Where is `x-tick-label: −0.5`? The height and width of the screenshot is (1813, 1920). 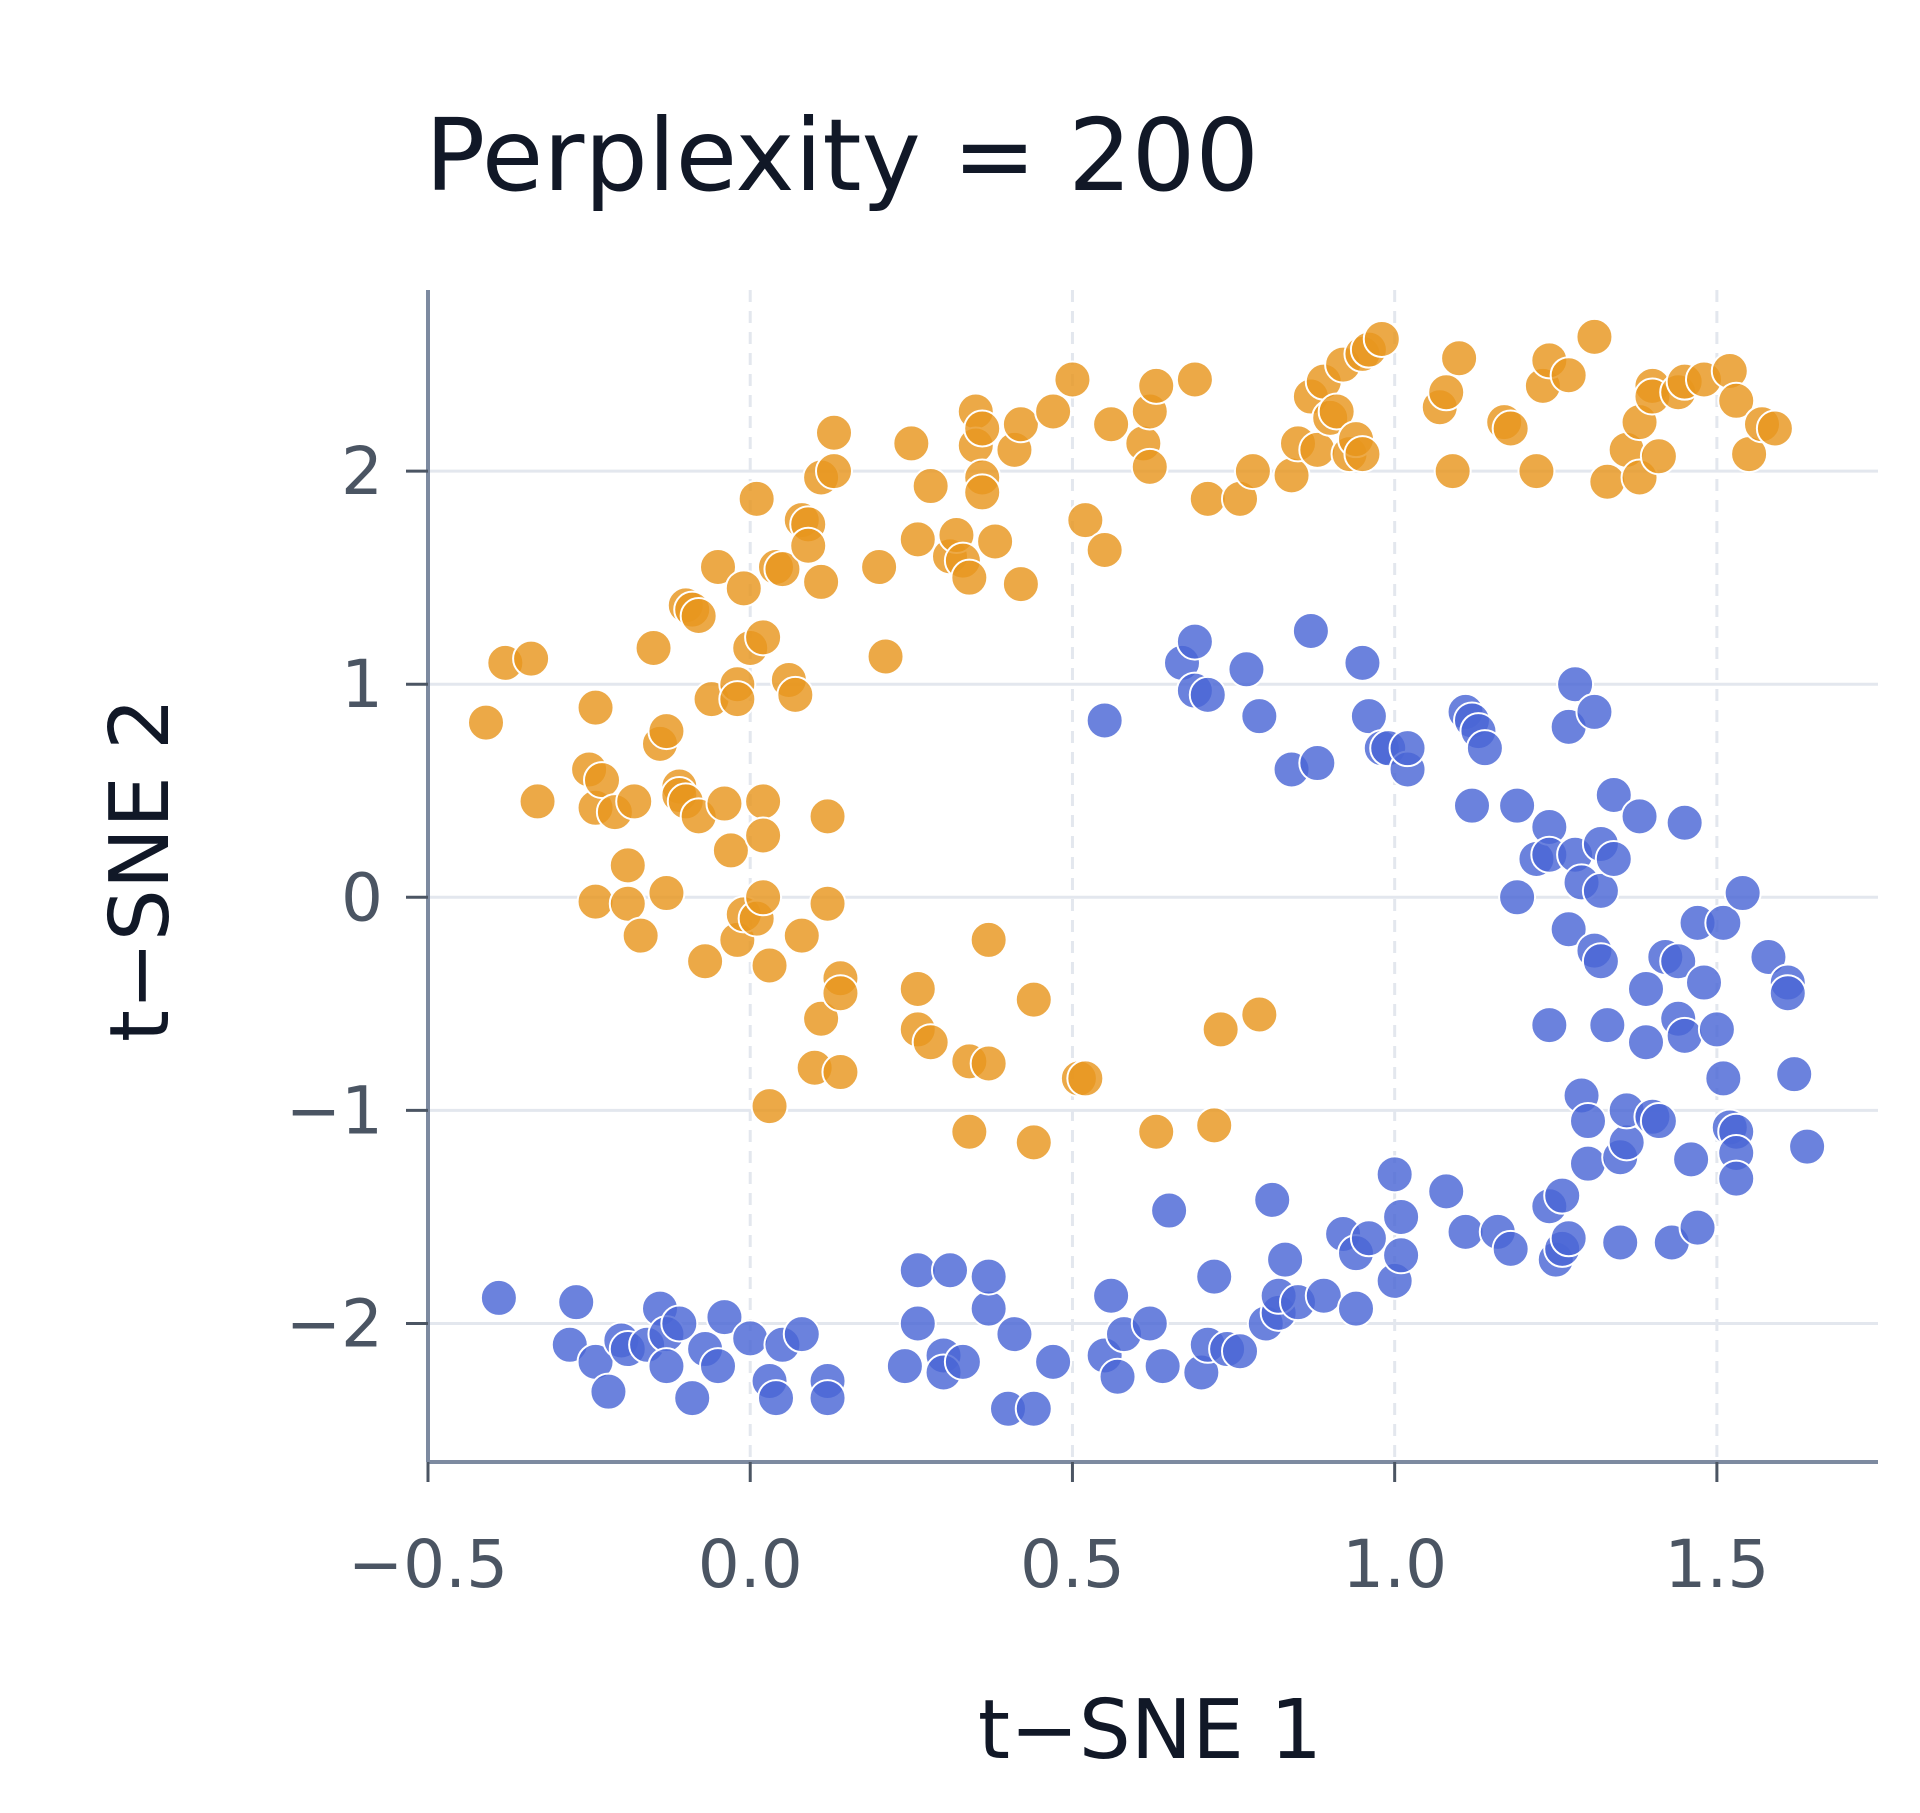
x-tick-label: −0.5 is located at coordinates (428, 1564).